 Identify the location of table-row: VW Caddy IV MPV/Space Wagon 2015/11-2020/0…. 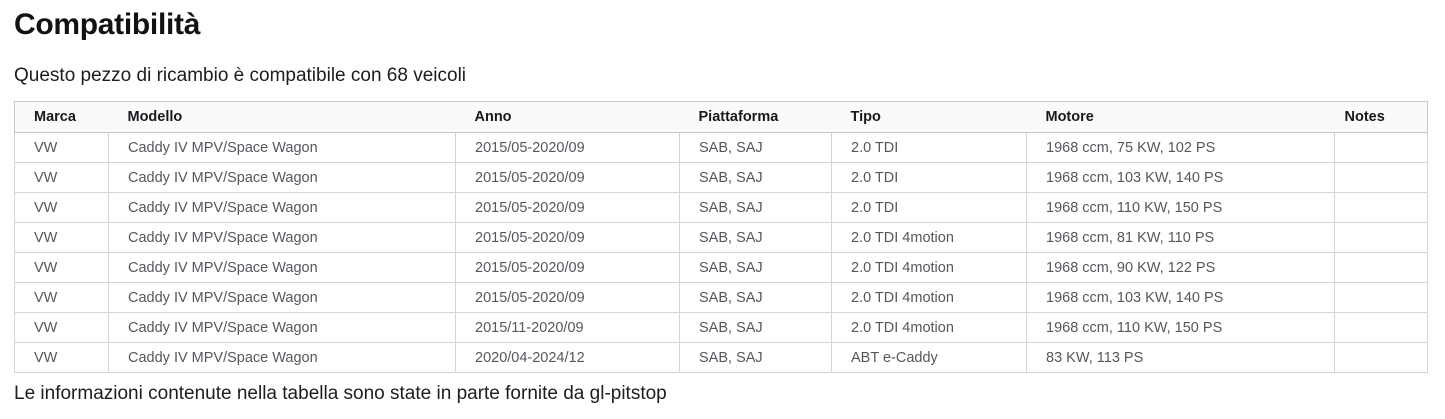
(721, 327).